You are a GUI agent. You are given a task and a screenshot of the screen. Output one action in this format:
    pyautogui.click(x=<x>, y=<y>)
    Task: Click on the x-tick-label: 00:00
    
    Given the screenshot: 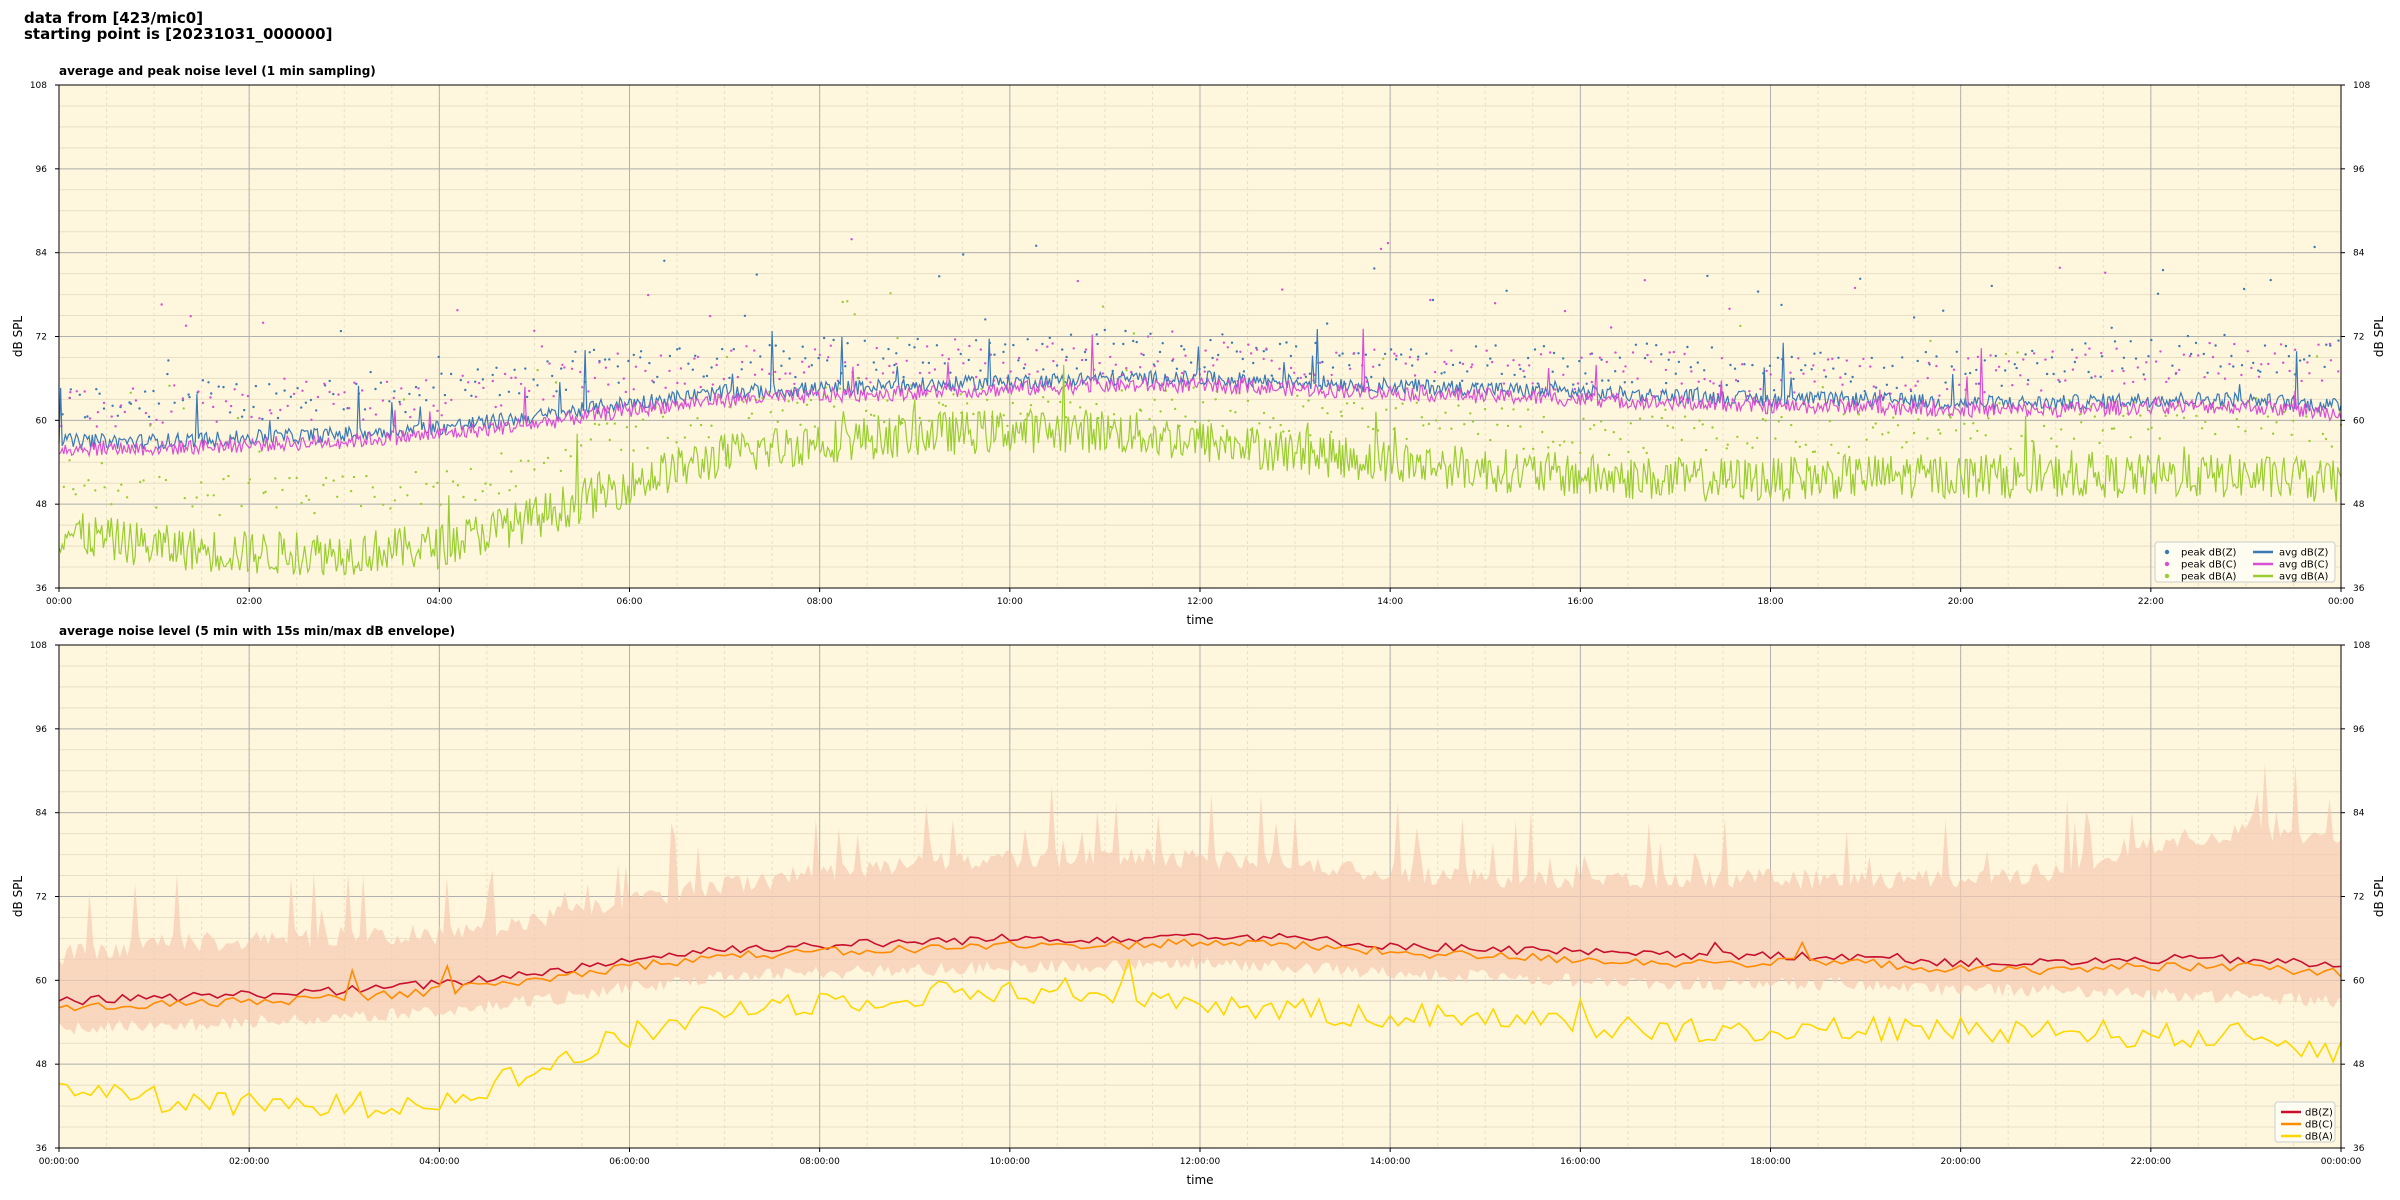 What is the action you would take?
    pyautogui.click(x=59, y=602)
    